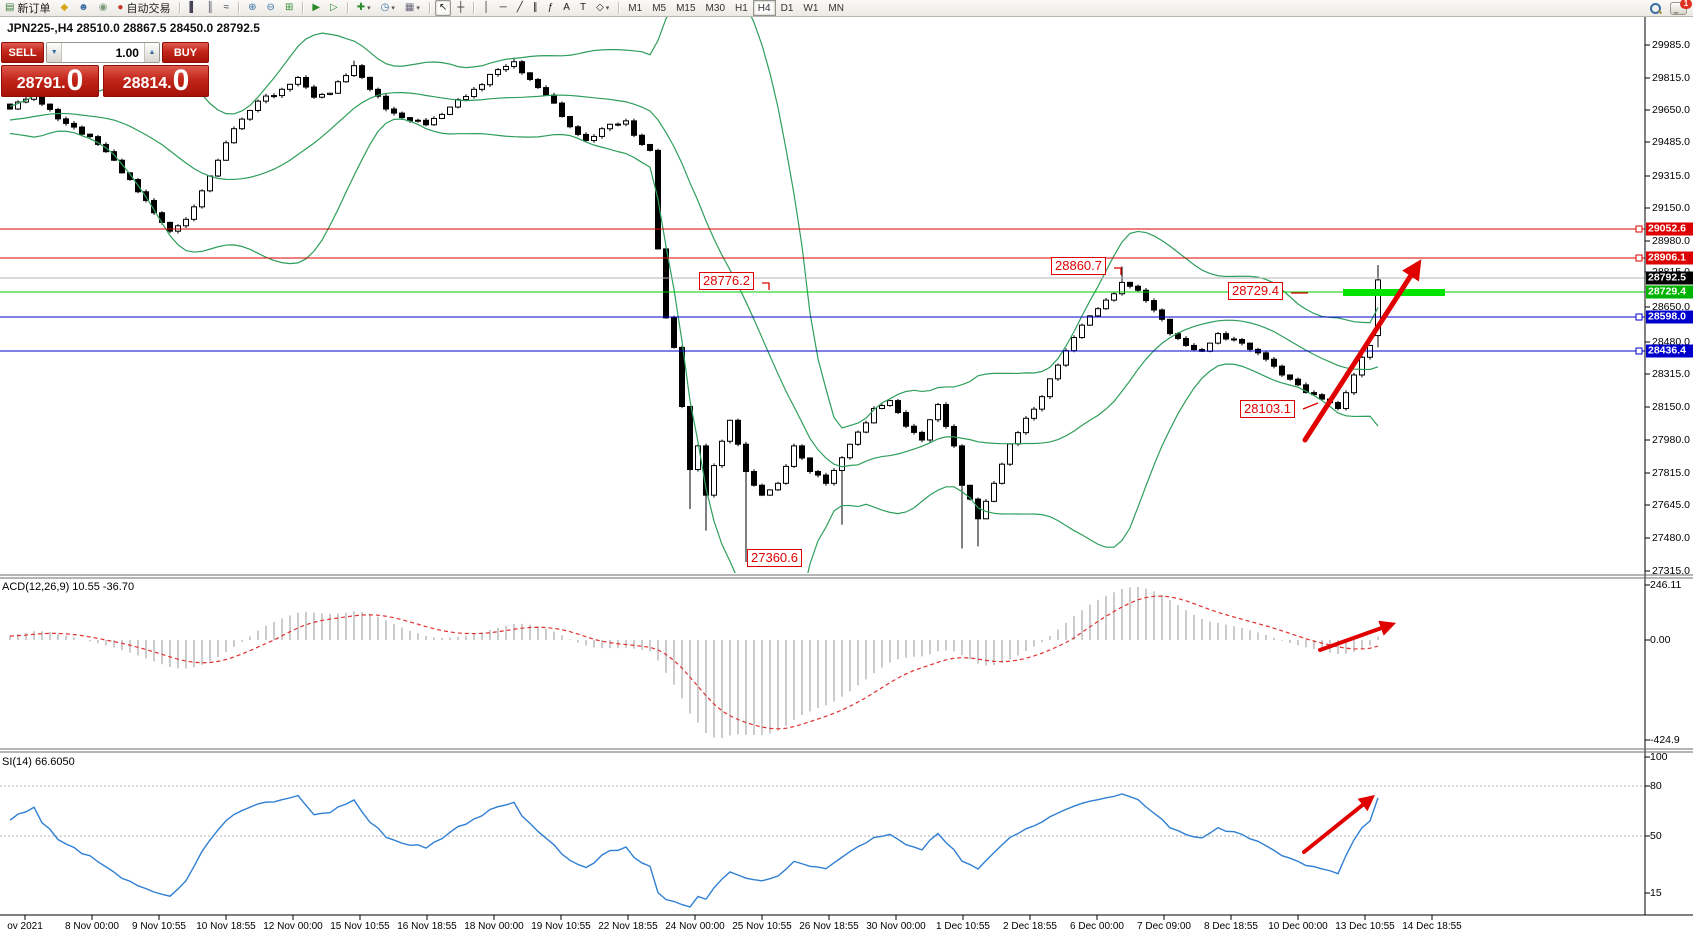 Image resolution: width=1693 pixels, height=938 pixels. I want to click on signal-button: ◉, so click(103, 8).